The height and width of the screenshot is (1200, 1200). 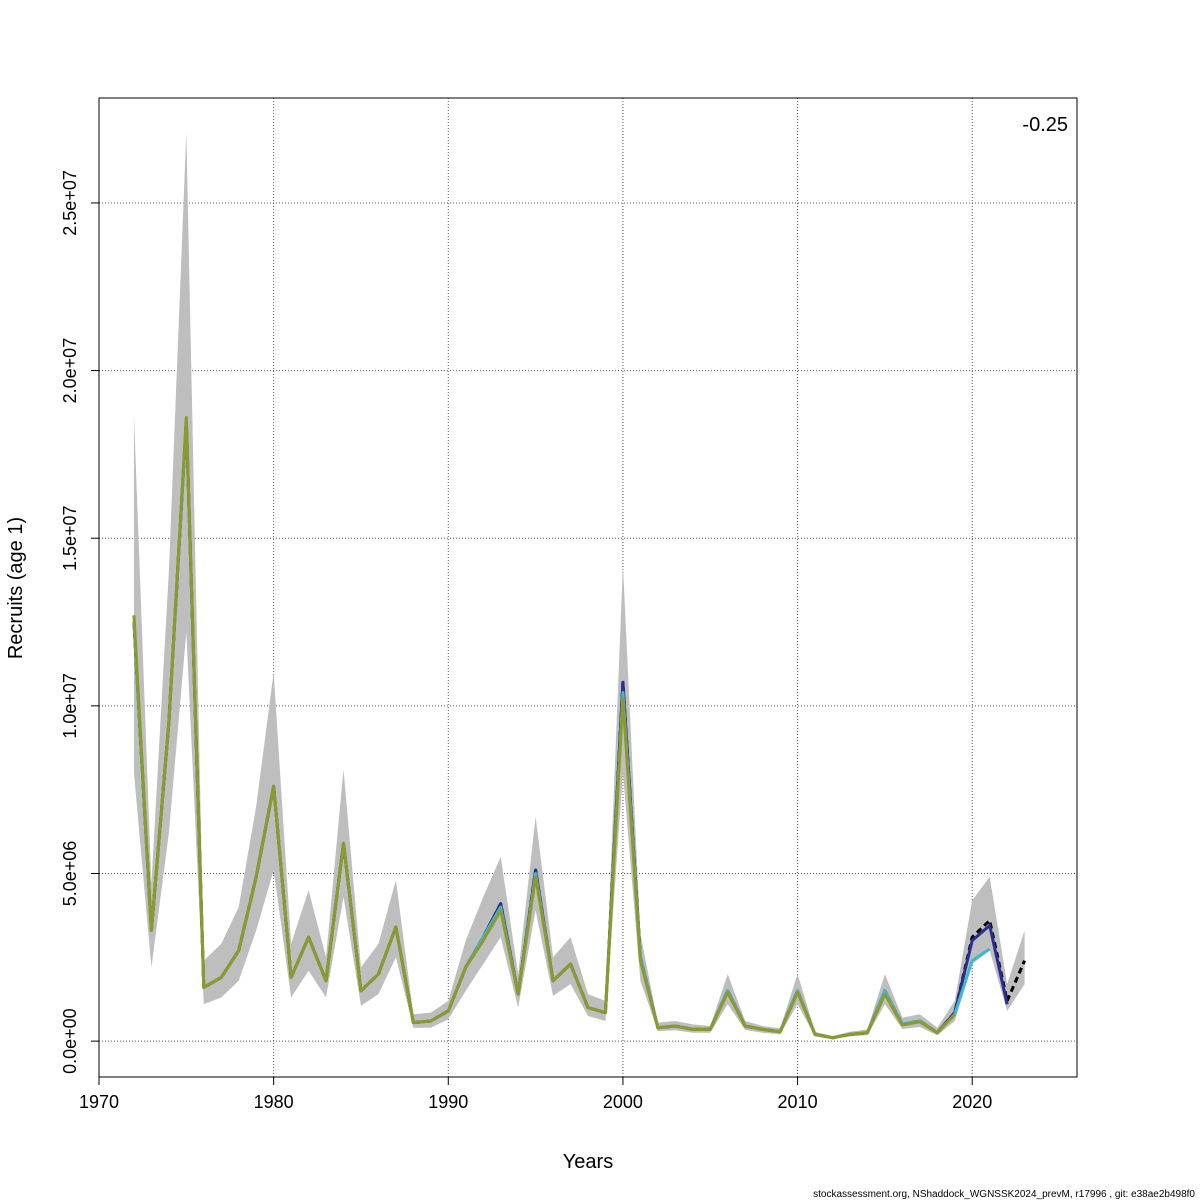 What do you see at coordinates (99, 1102) in the screenshot?
I see `x-tick-label: 1970` at bounding box center [99, 1102].